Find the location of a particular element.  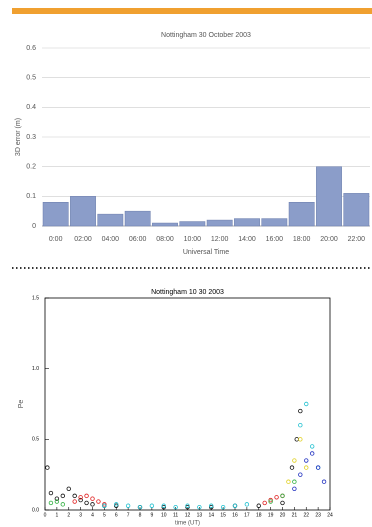

x-tick-label: 19 is located at coordinates (271, 515).